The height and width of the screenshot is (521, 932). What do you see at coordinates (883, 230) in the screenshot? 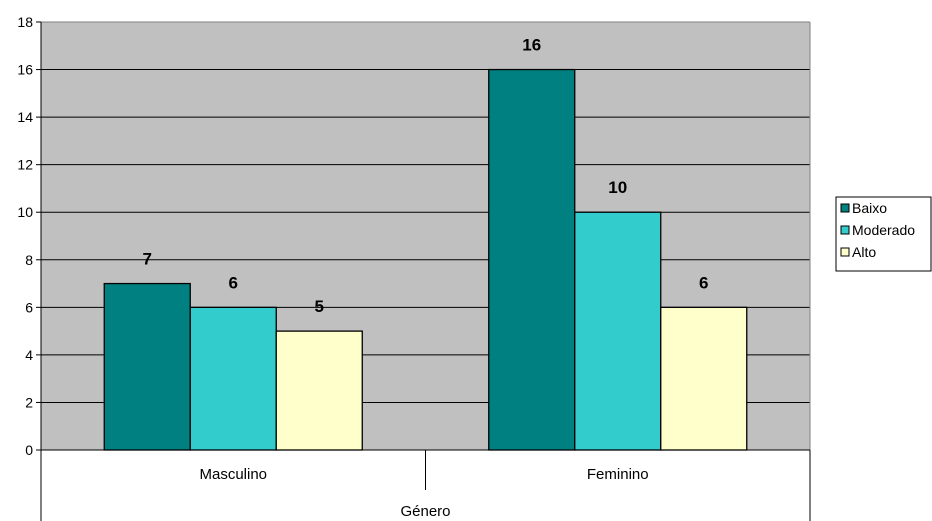
I see `legend-label: Moderado` at bounding box center [883, 230].